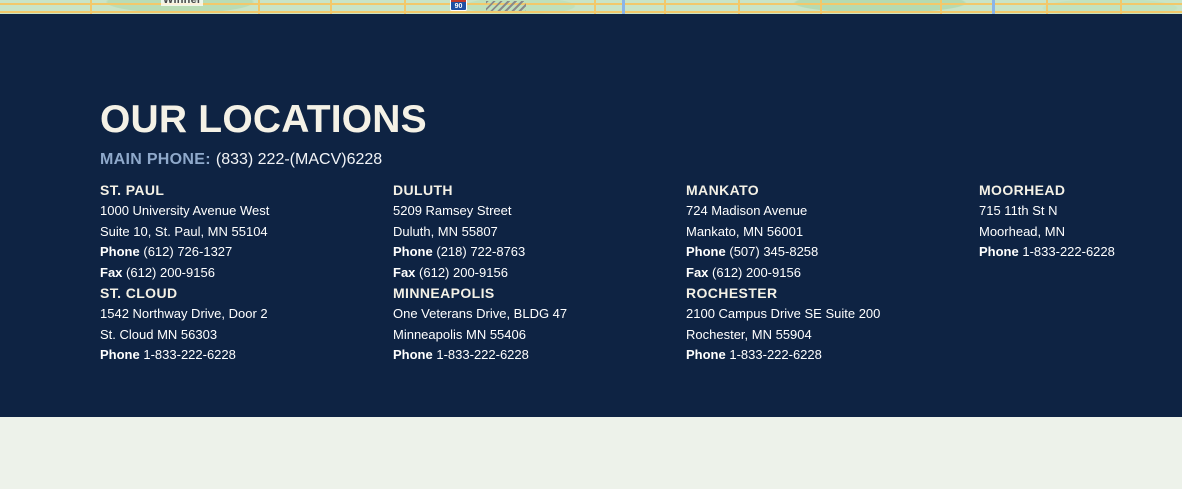 The width and height of the screenshot is (1182, 489). What do you see at coordinates (1018, 210) in the screenshot?
I see `location-address-line: 715 11th St N` at bounding box center [1018, 210].